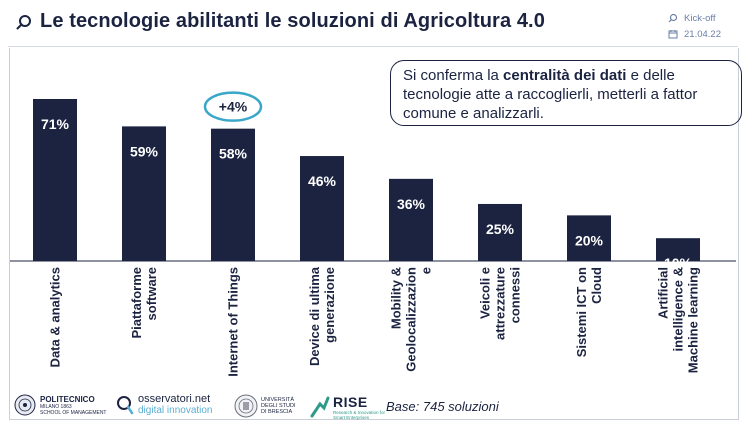 This screenshot has height=432, width=746. I want to click on magnifier-icon, so click(23, 22).